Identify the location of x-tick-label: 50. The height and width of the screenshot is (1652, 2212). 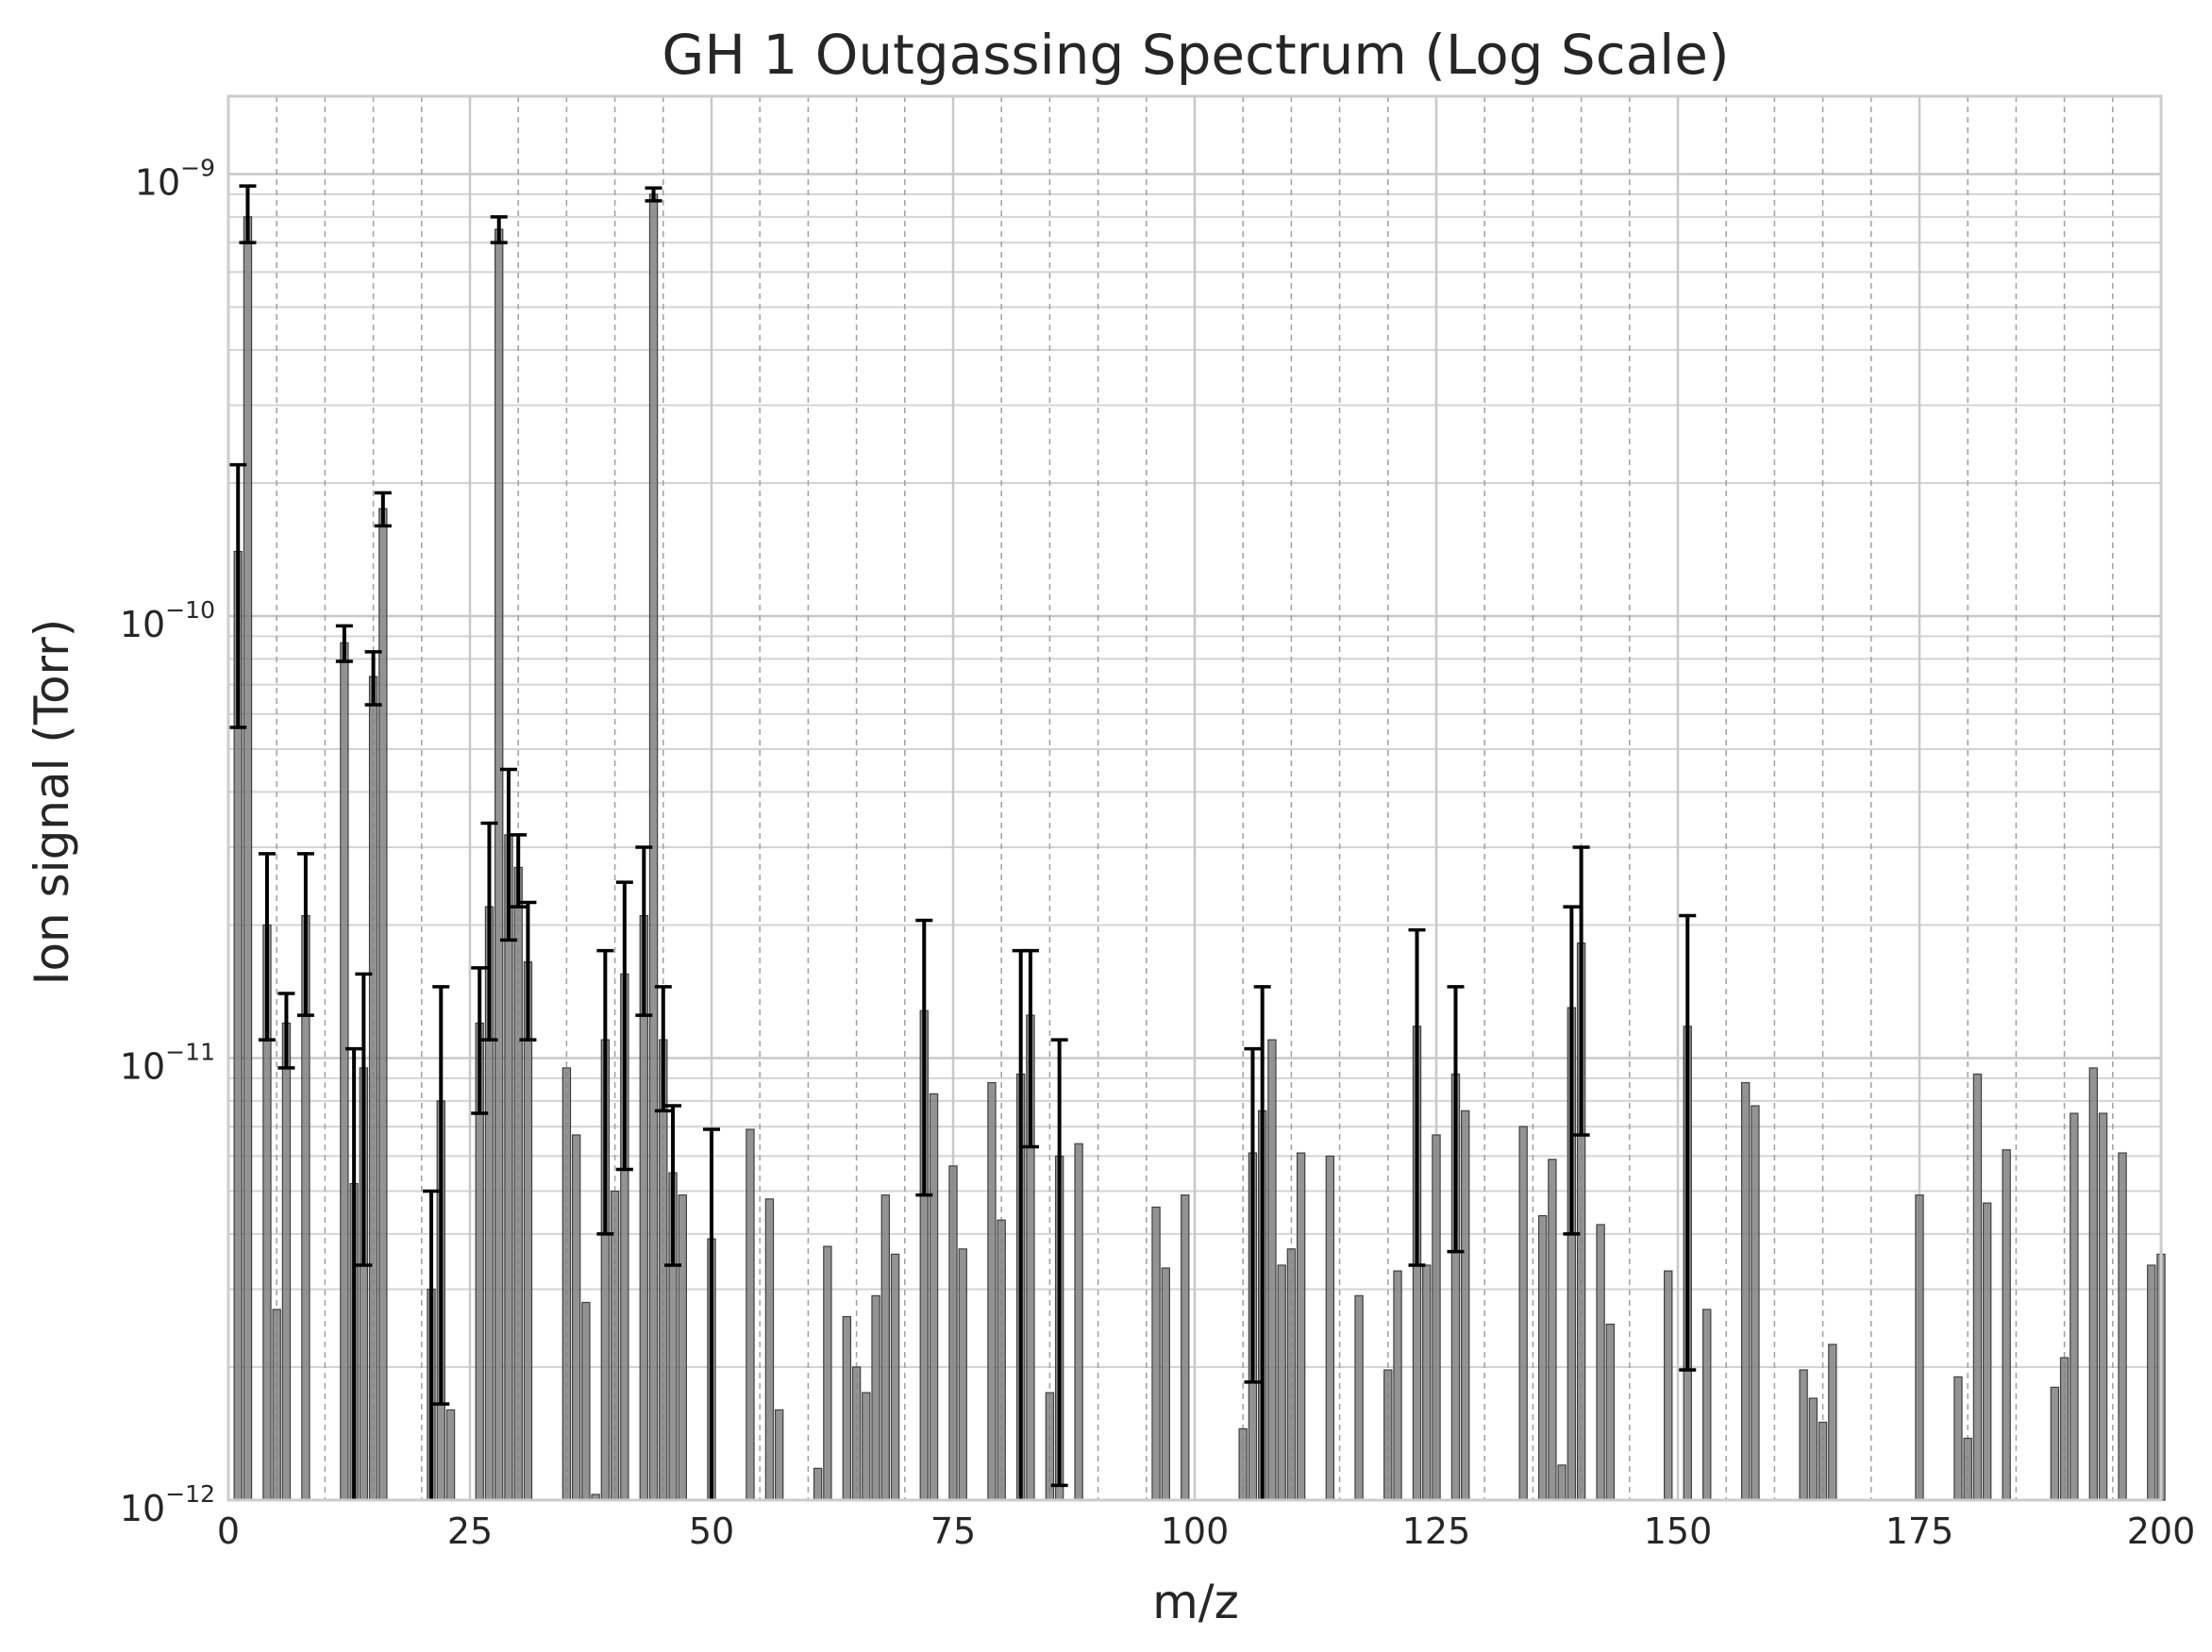
(712, 1531).